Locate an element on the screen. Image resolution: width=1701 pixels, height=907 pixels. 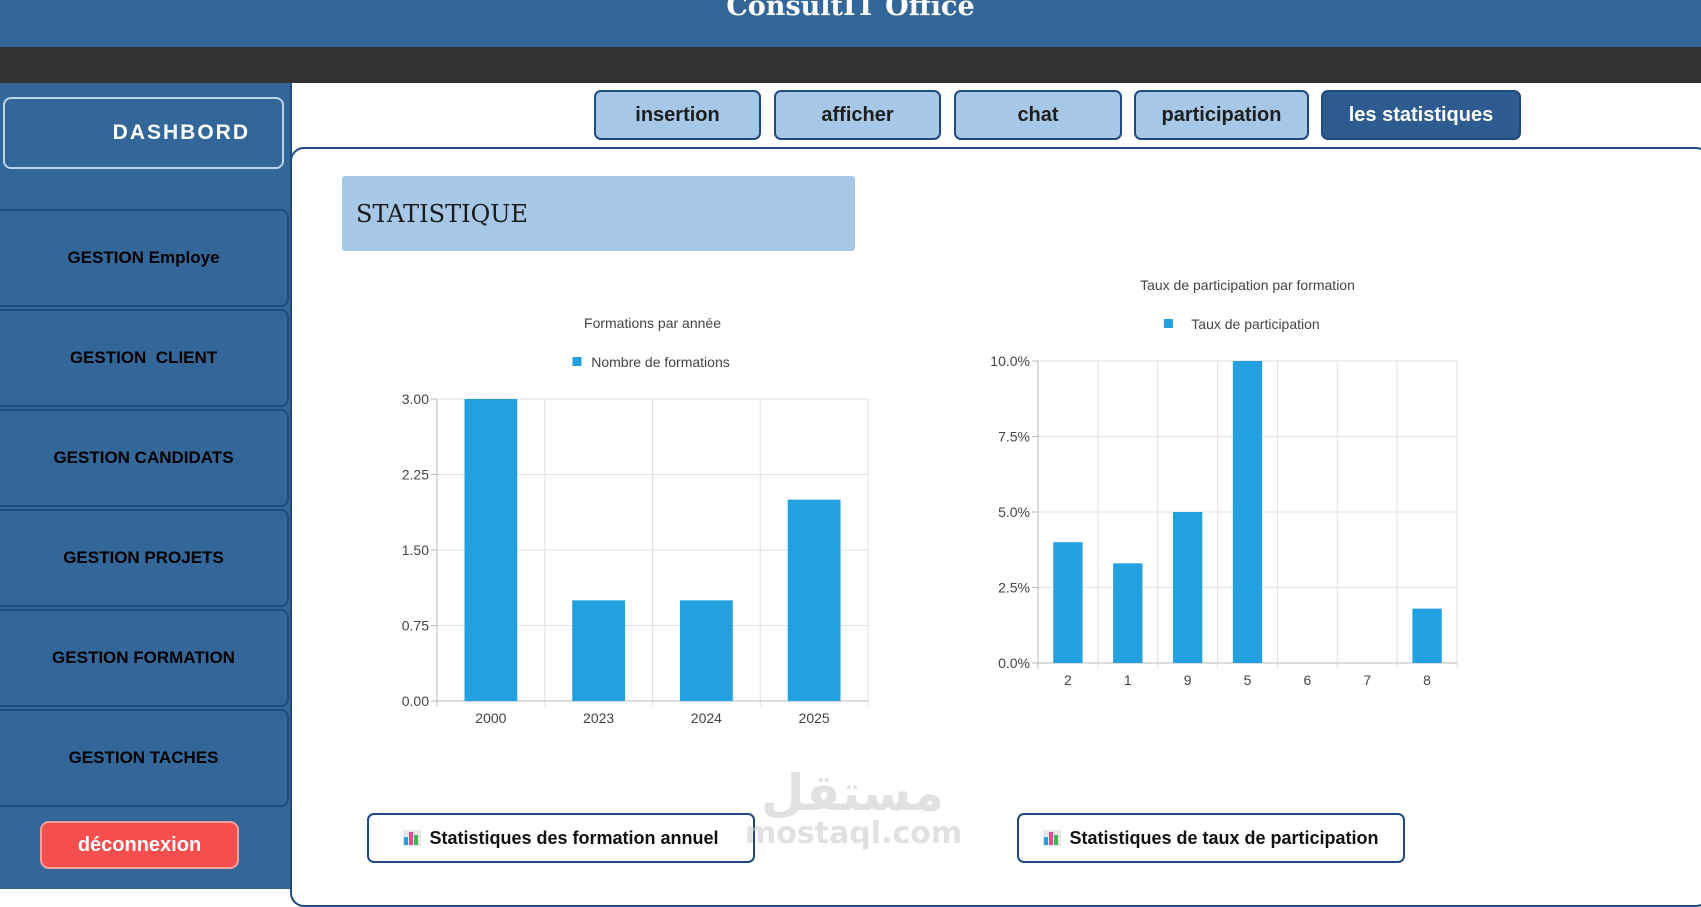
chart-xtick-label: 5 is located at coordinates (1248, 680).